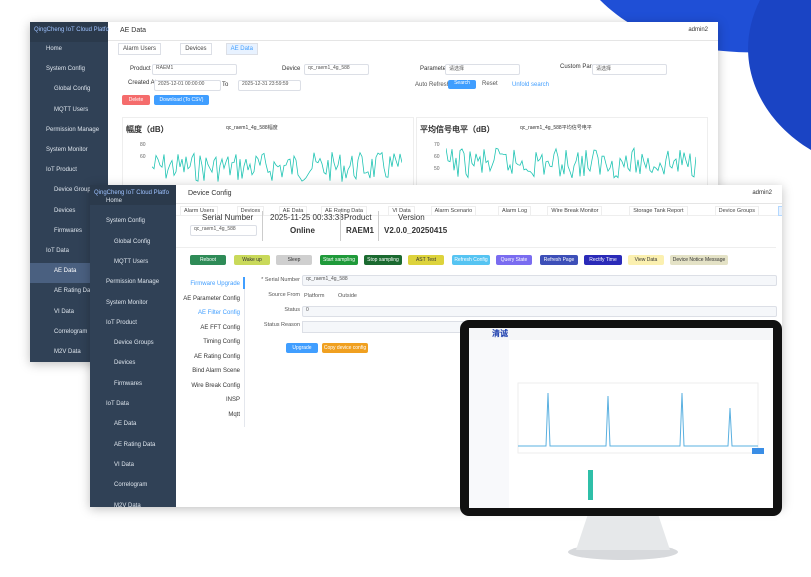 Image resolution: width=811 pixels, height=577 pixels. What do you see at coordinates (347, 296) in the screenshot?
I see `radio-option: Outside` at bounding box center [347, 296].